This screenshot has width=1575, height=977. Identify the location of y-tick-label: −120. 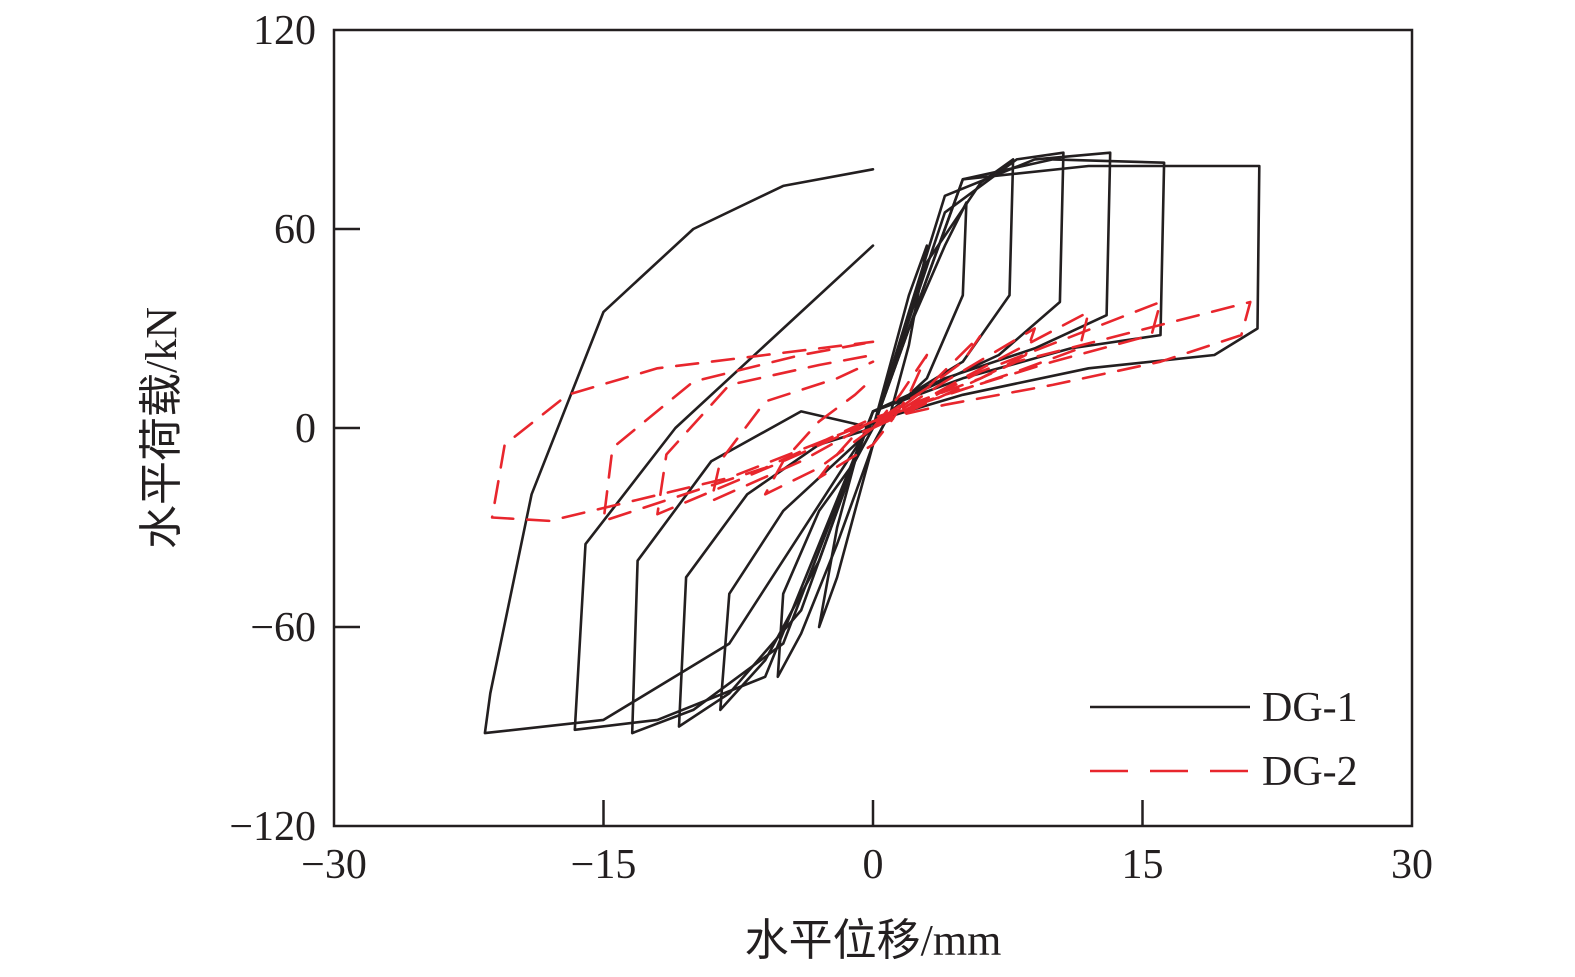
(272, 827).